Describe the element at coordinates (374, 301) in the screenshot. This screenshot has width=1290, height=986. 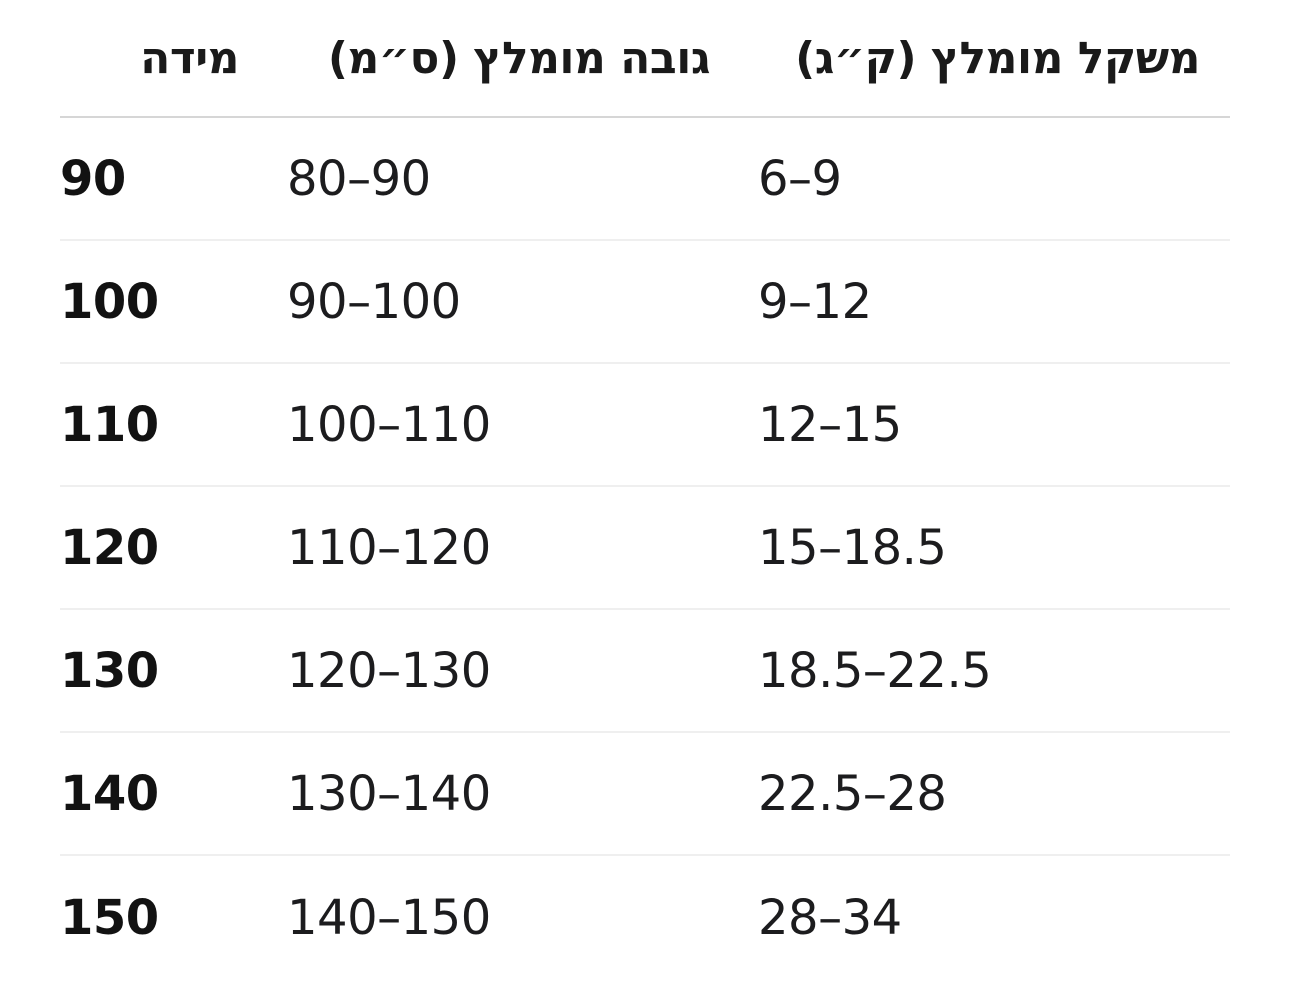
I see `height-cell: 90–100` at that location.